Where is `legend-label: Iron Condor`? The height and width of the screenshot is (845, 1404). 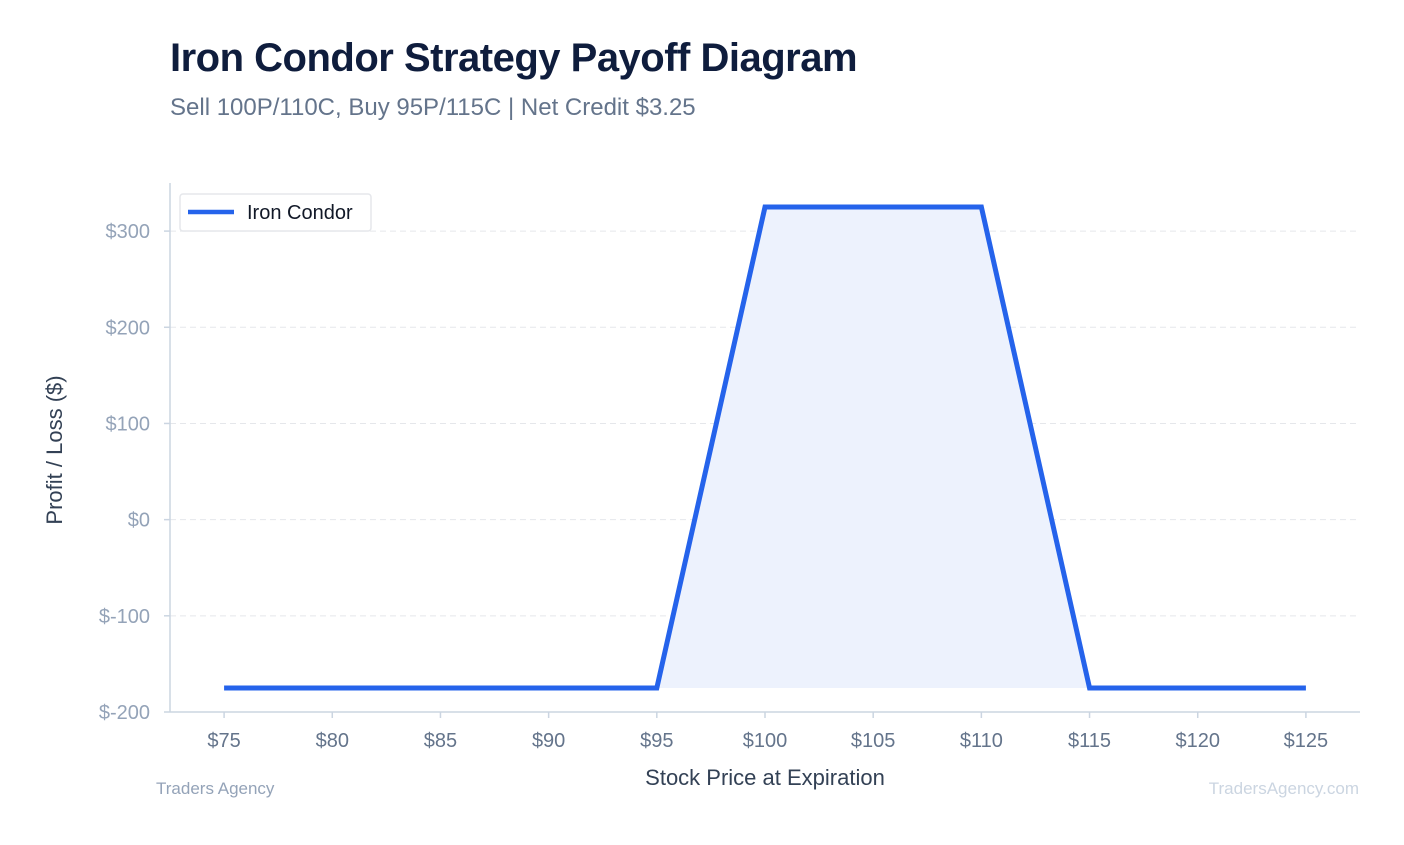
legend-label: Iron Condor is located at coordinates (300, 213).